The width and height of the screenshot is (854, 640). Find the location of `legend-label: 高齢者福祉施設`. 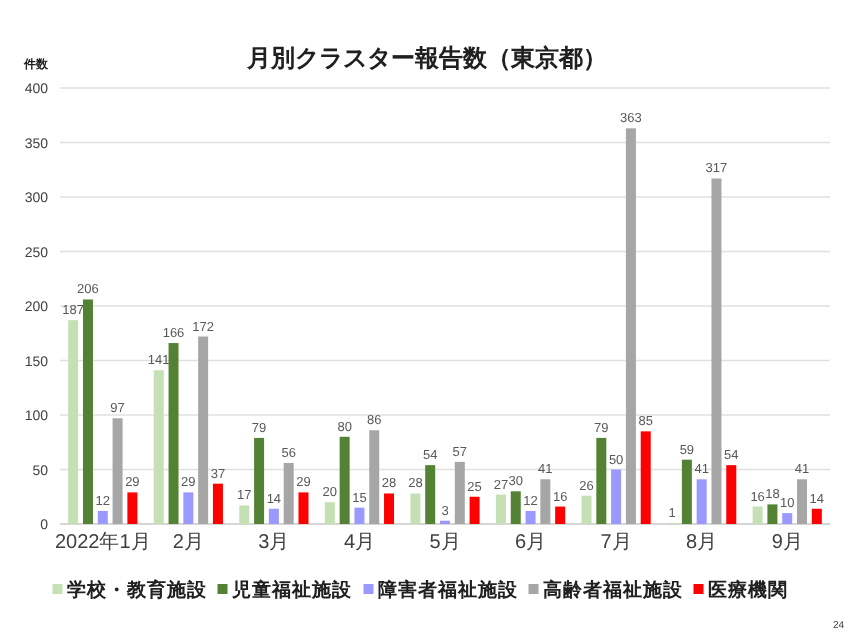

legend-label: 高齢者福祉施設 is located at coordinates (613, 590).